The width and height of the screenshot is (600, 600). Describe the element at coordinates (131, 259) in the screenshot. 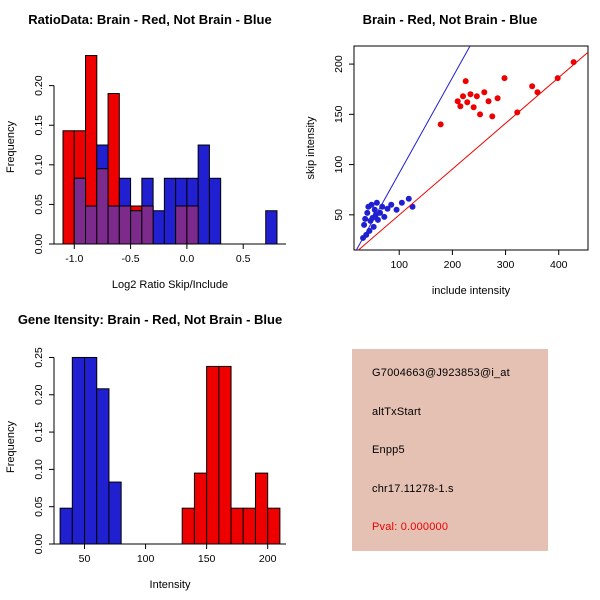

I see `svg-text: -0.5` at that location.